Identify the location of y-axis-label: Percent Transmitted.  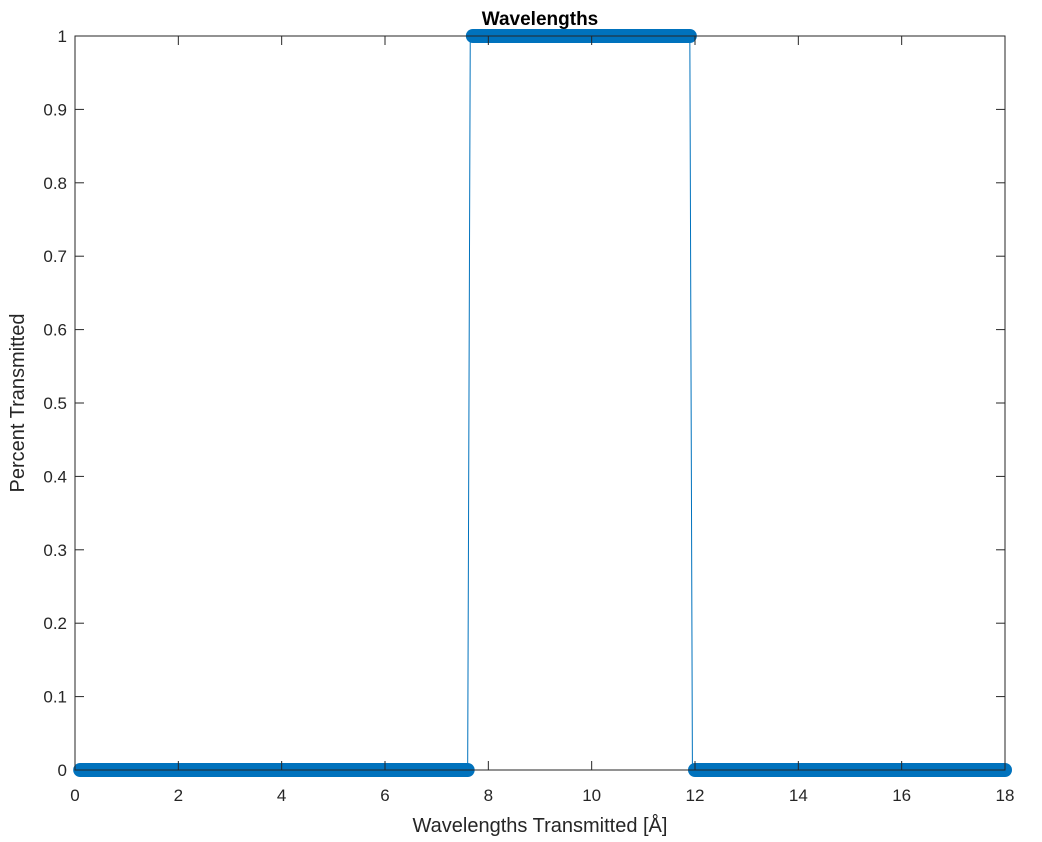
(18, 403).